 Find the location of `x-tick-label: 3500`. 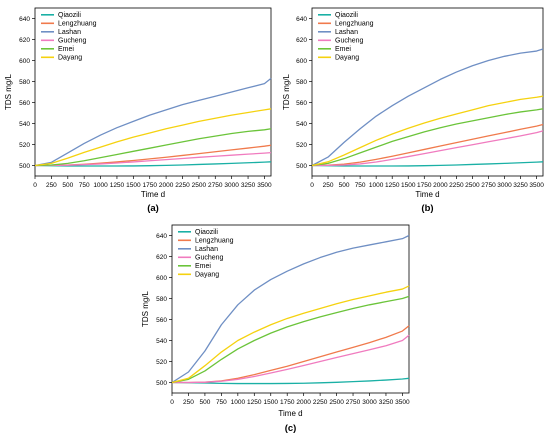

x-tick-label: 3500 is located at coordinates (536, 185).